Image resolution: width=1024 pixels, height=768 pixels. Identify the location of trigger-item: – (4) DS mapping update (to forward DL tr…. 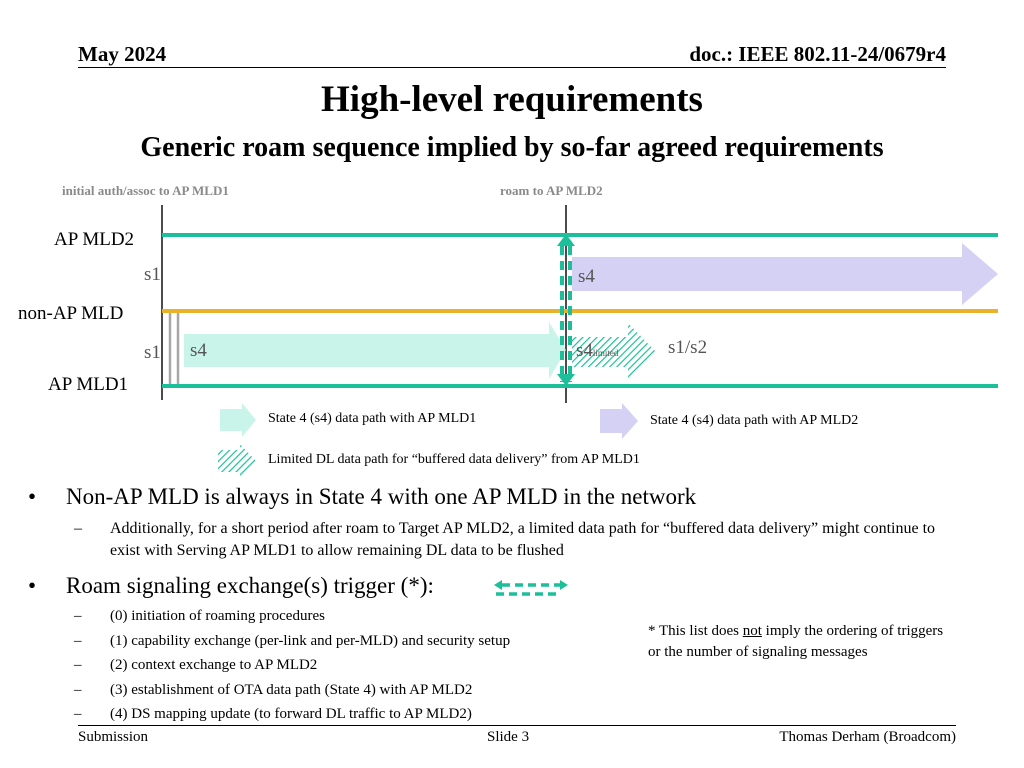
(342, 714).